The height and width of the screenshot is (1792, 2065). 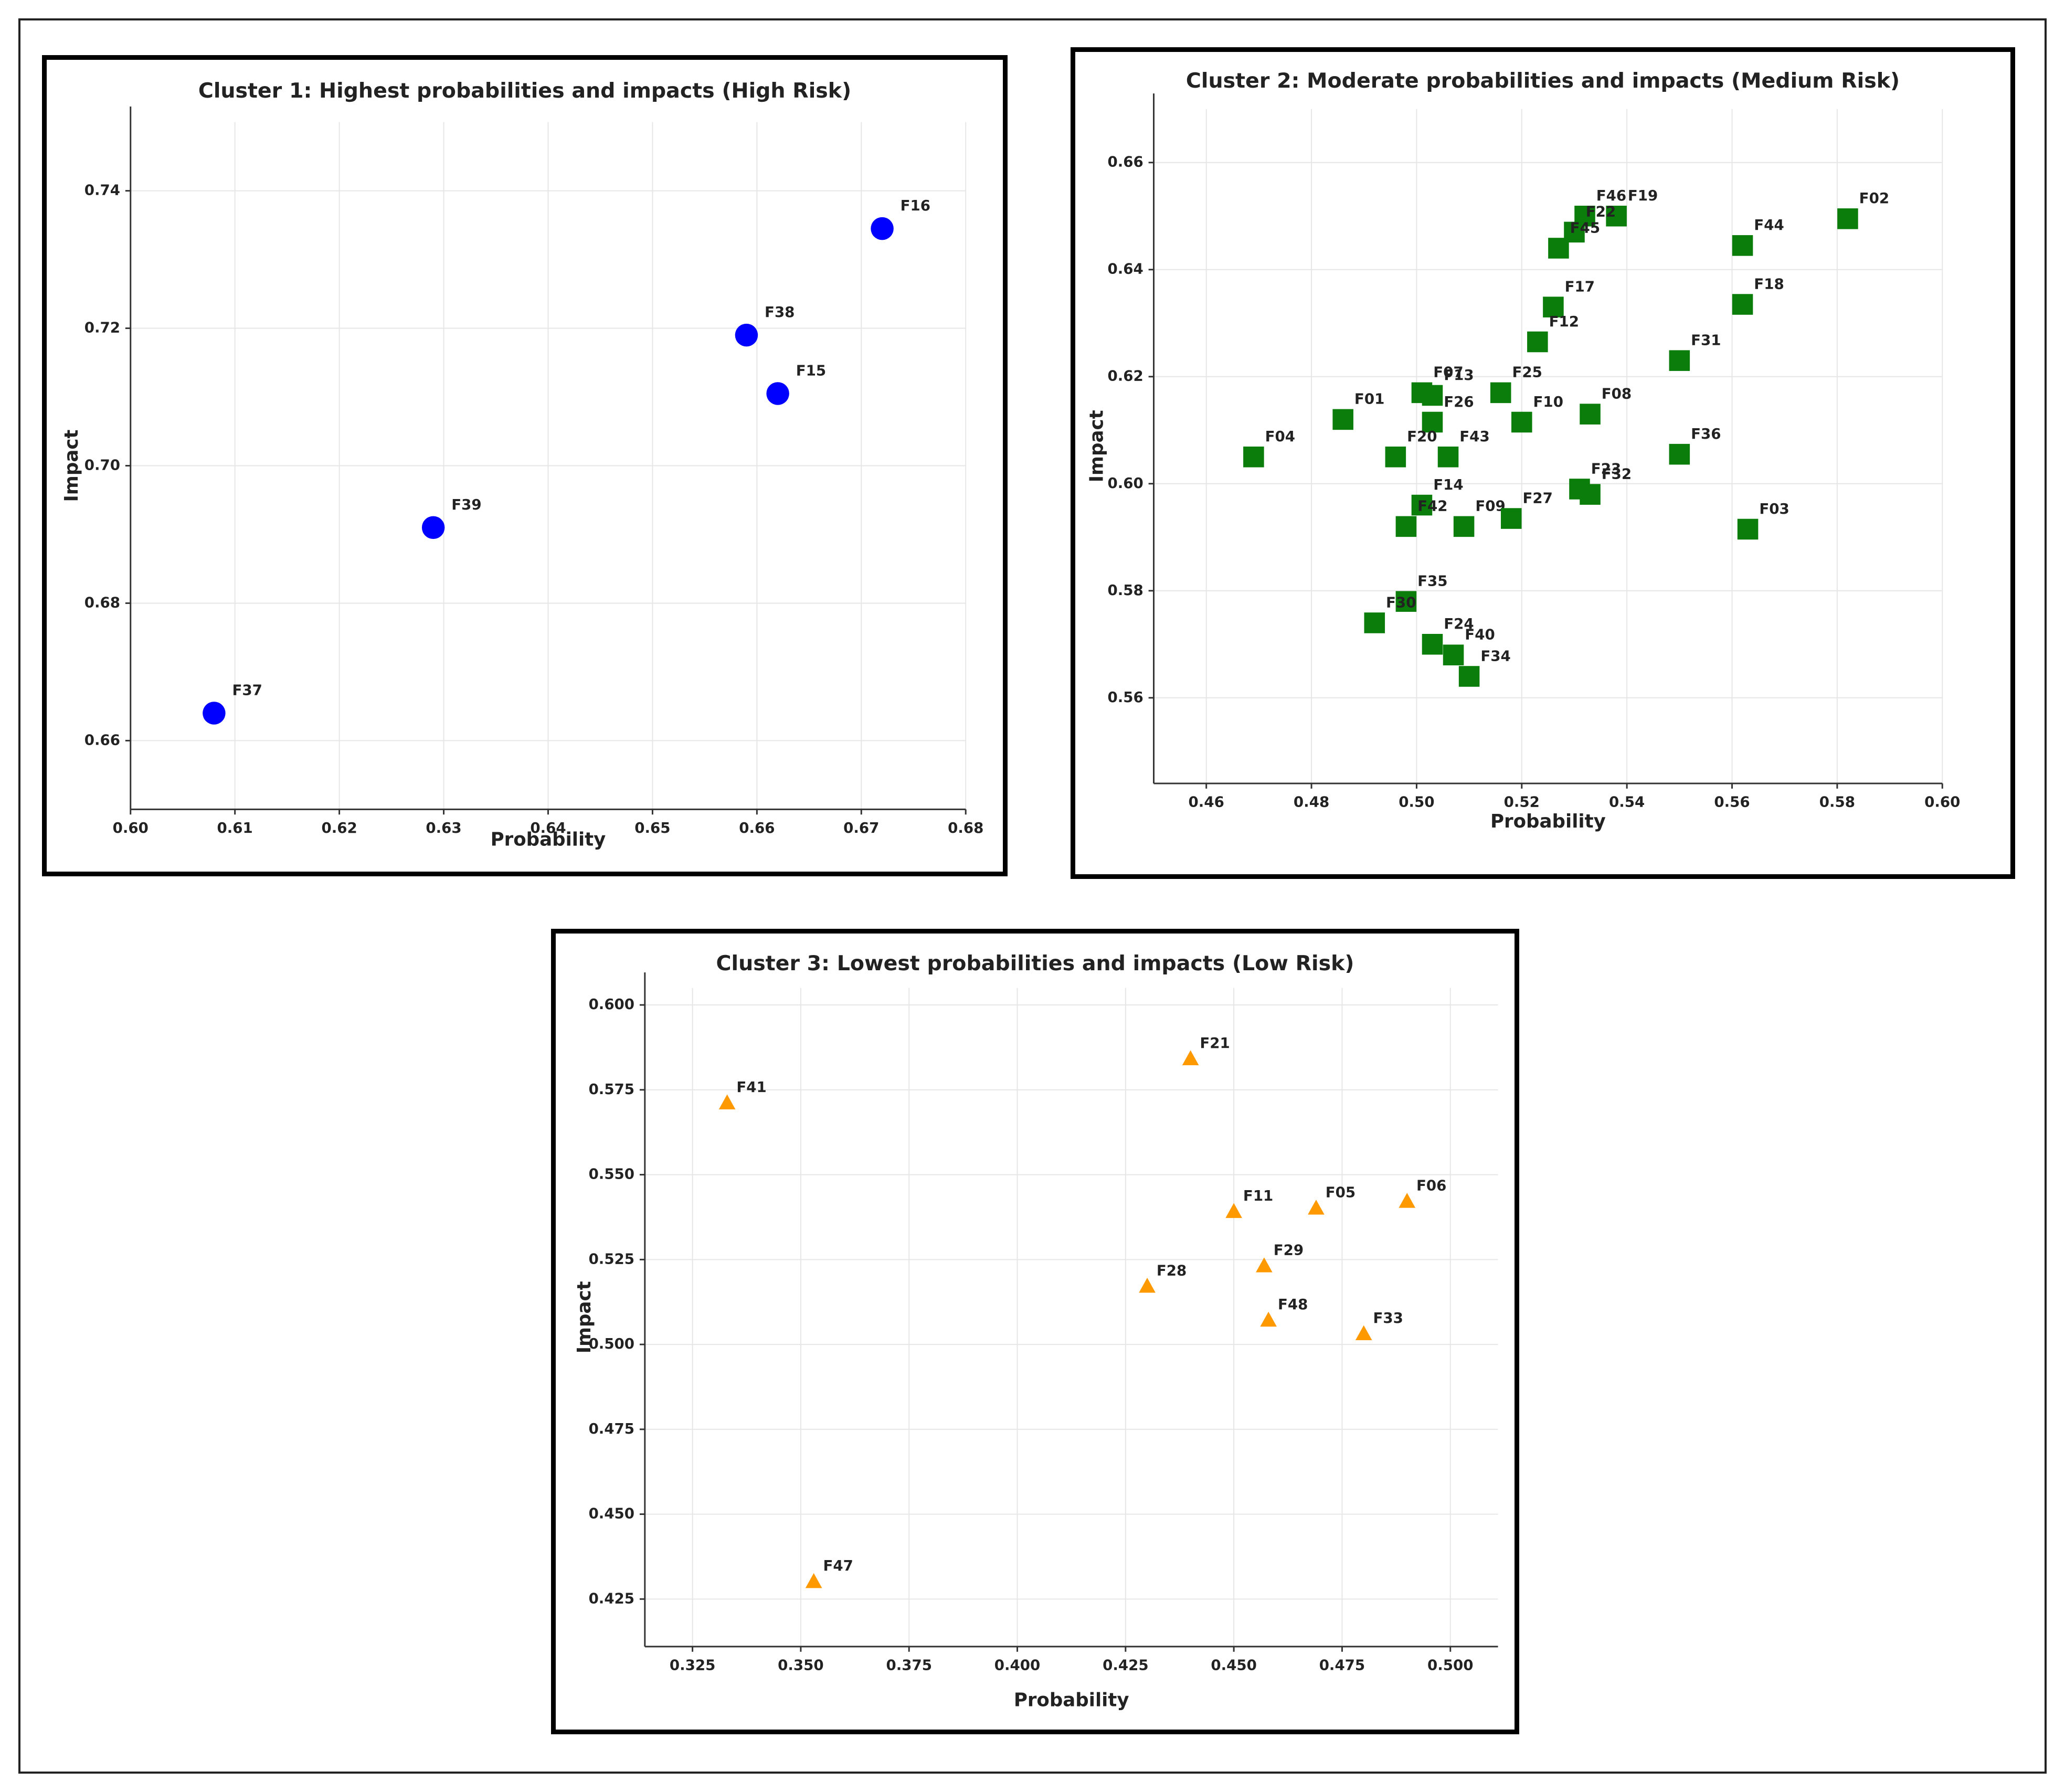 I want to click on y-tick-label: 0.70, so click(x=102, y=466).